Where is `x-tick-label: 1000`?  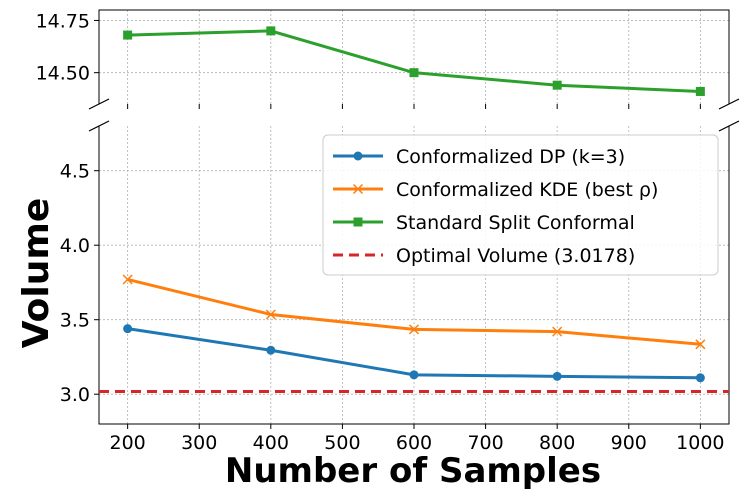
x-tick-label: 1000 is located at coordinates (700, 443).